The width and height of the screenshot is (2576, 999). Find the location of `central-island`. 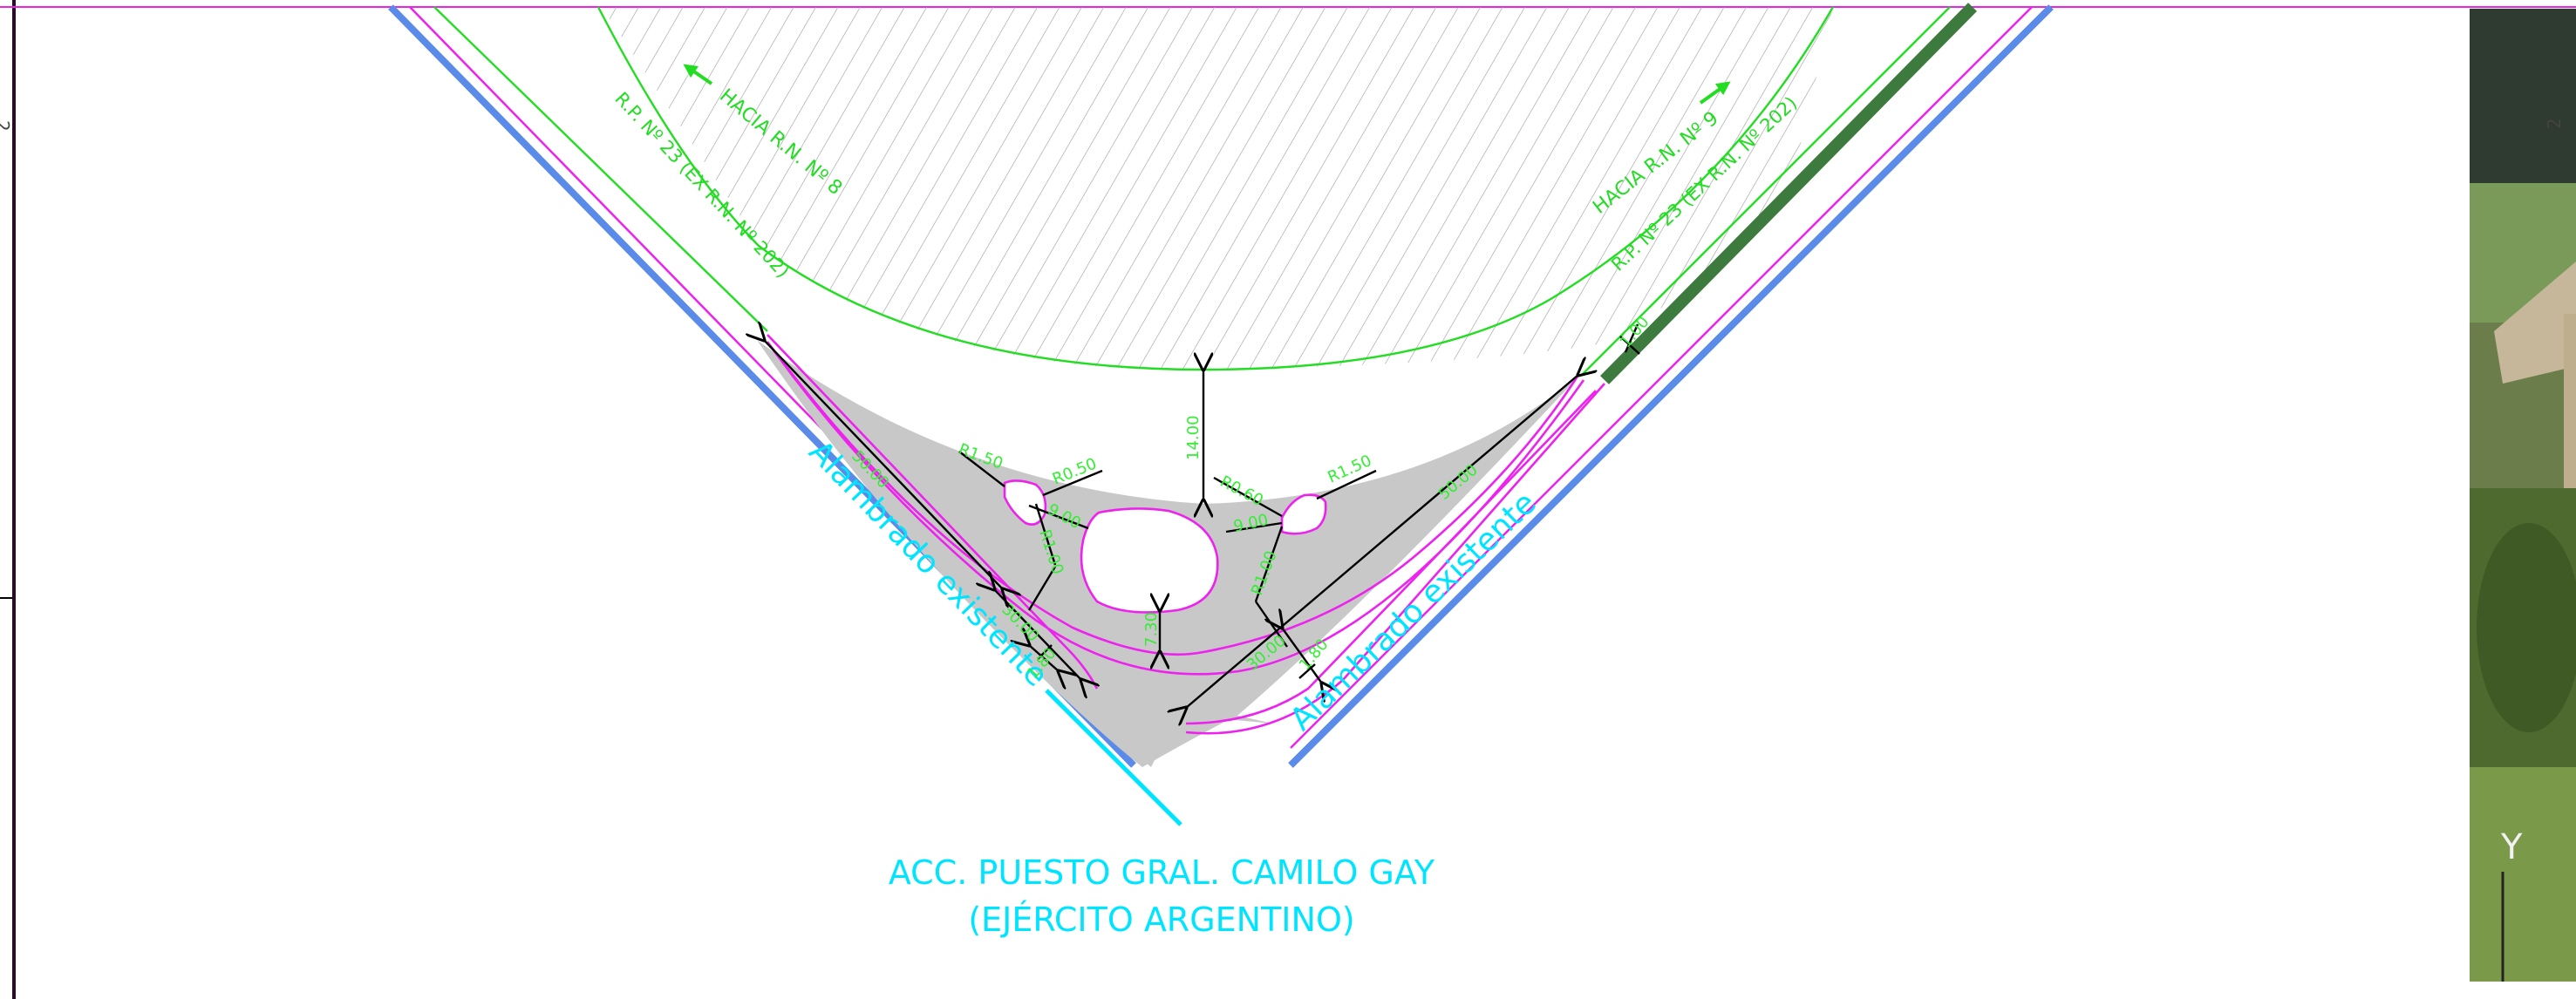

central-island is located at coordinates (1150, 560).